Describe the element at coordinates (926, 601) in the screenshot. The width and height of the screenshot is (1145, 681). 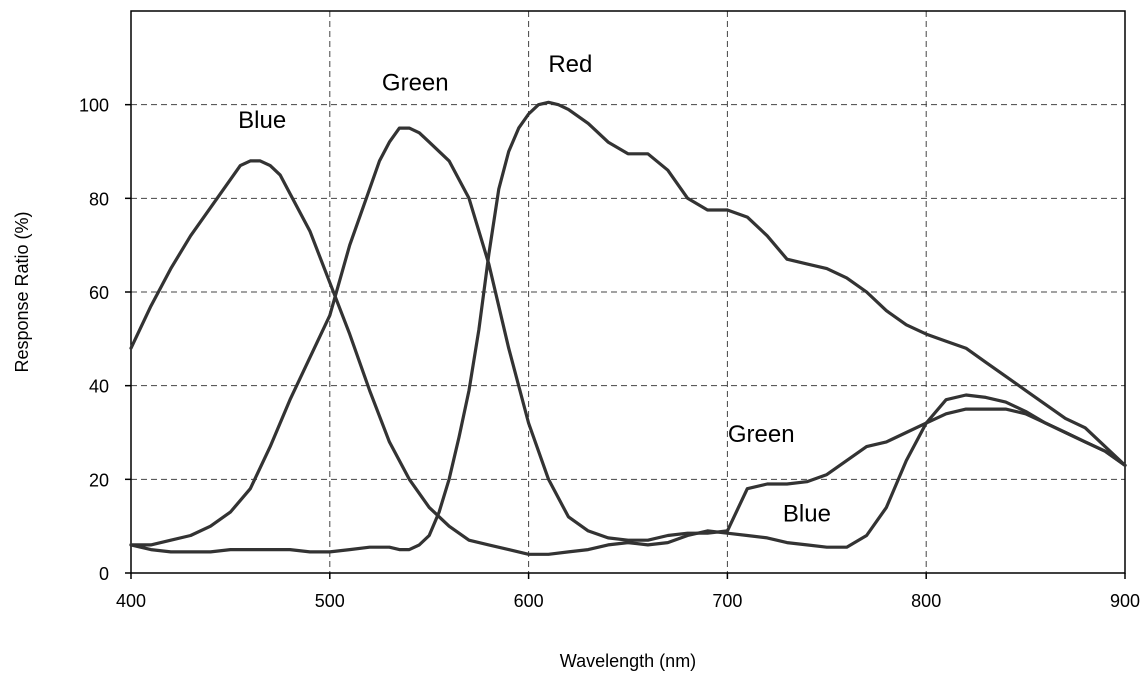
I see `x-tick-label: 800` at that location.